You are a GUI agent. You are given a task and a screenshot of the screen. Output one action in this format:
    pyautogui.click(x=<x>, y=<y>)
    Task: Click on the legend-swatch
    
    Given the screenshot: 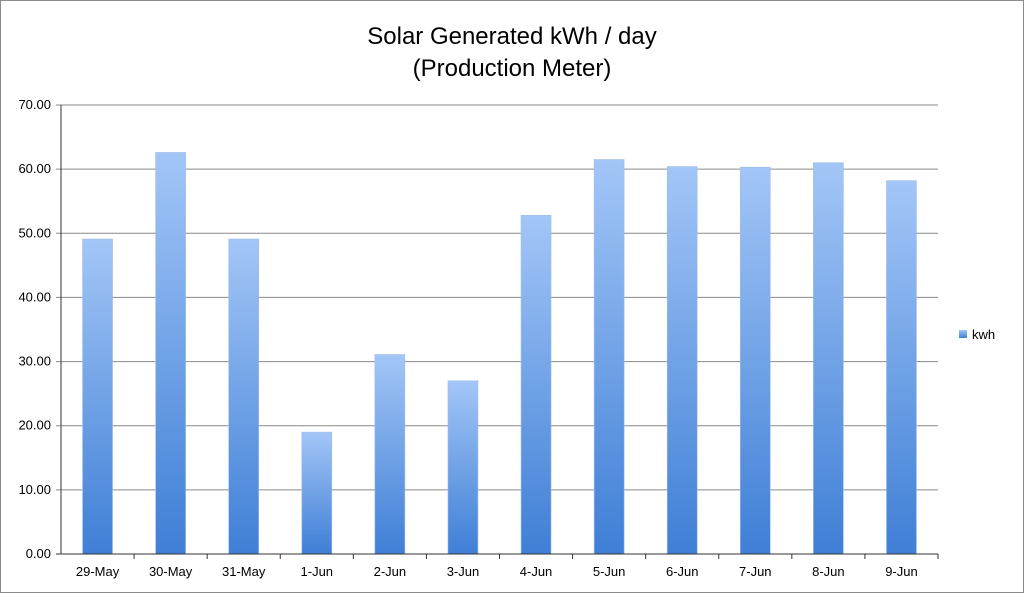 What is the action you would take?
    pyautogui.click(x=963, y=334)
    